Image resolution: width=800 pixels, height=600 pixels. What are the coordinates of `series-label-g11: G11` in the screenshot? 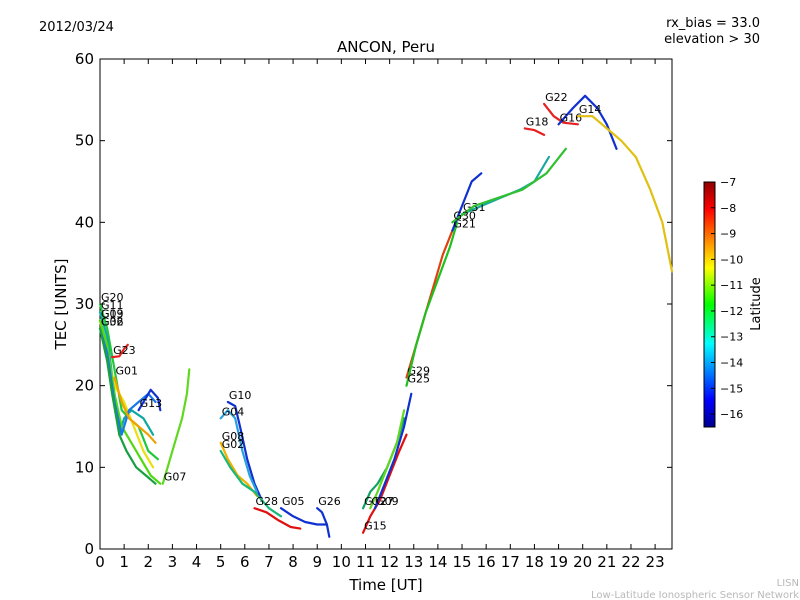 It's located at (112, 305).